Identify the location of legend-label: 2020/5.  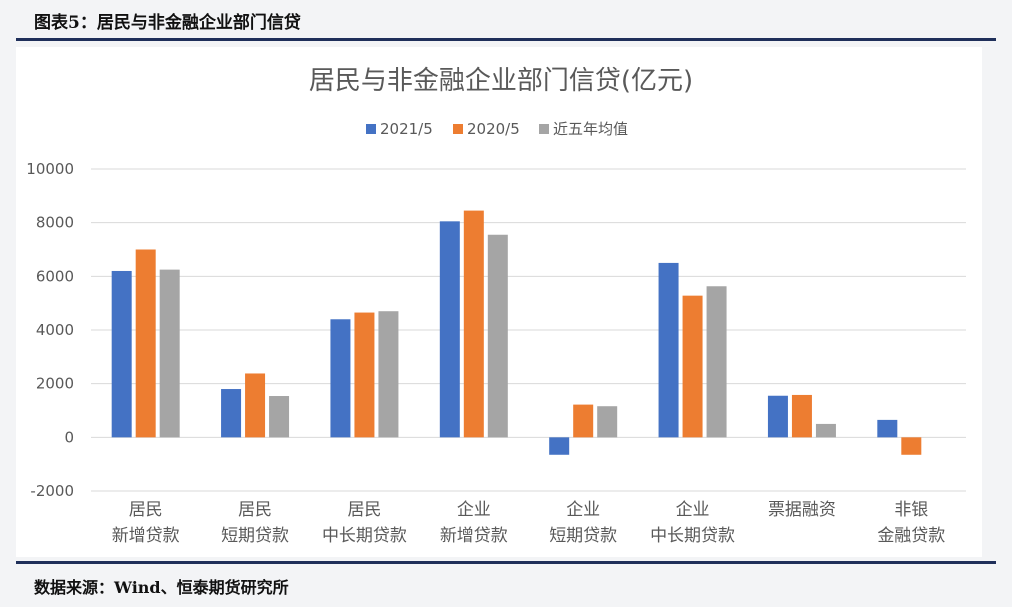
(493, 129).